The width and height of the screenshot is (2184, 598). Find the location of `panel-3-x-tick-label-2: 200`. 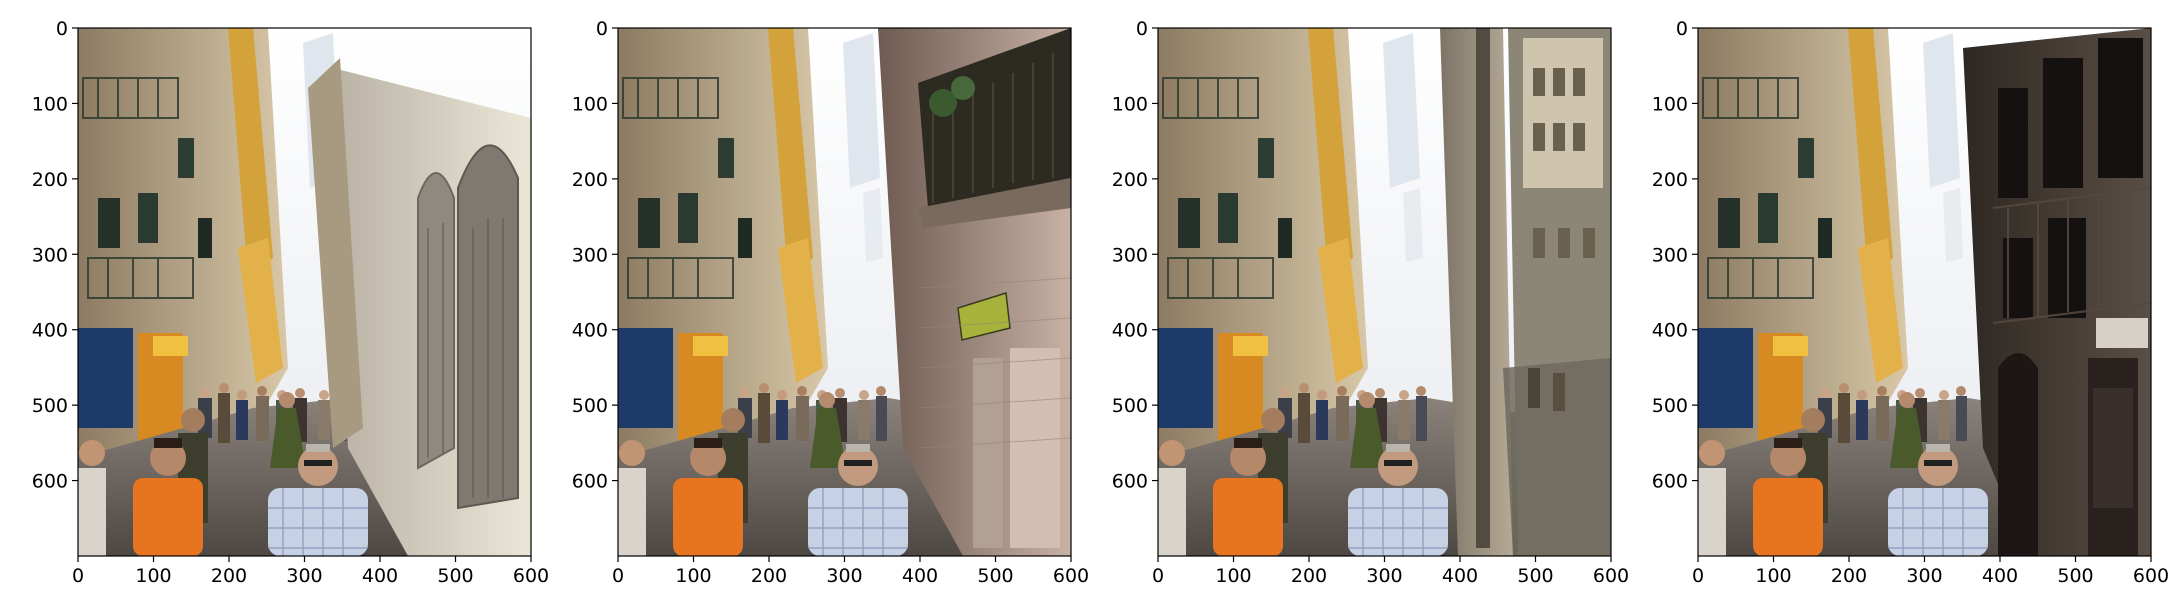

panel-3-x-tick-label-2: 200 is located at coordinates (1309, 576).